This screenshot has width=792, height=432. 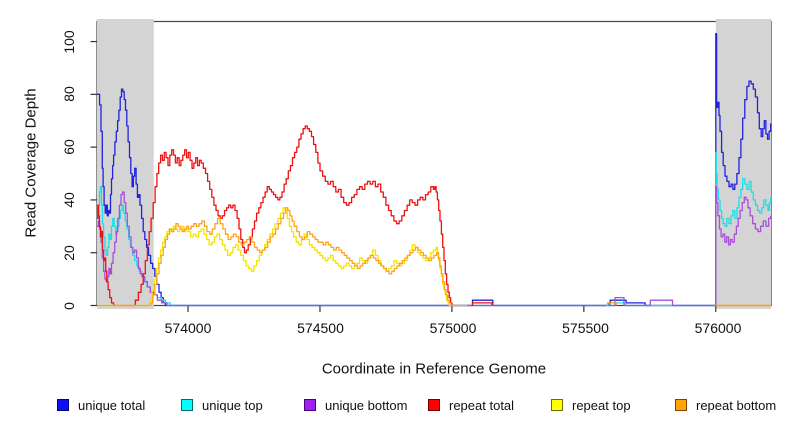 What do you see at coordinates (31, 163) in the screenshot?
I see `y-axis-title: Read Coverage Depth` at bounding box center [31, 163].